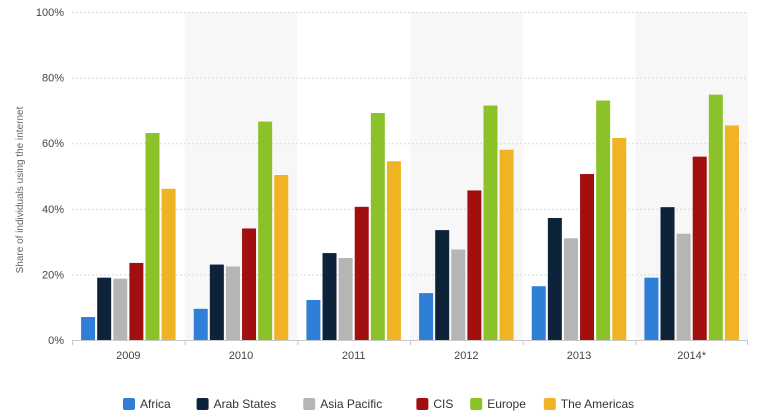 Image resolution: width=760 pixels, height=419 pixels. I want to click on legend-item: CIS, so click(434, 404).